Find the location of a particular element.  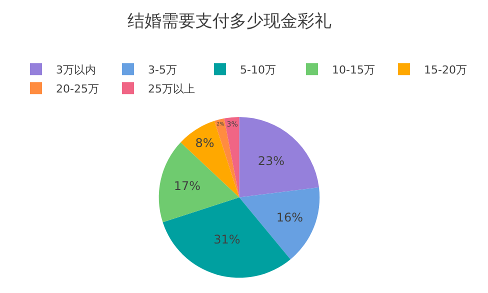

chart-title: 结婚需要支付多少现金彩礼 is located at coordinates (229, 21).